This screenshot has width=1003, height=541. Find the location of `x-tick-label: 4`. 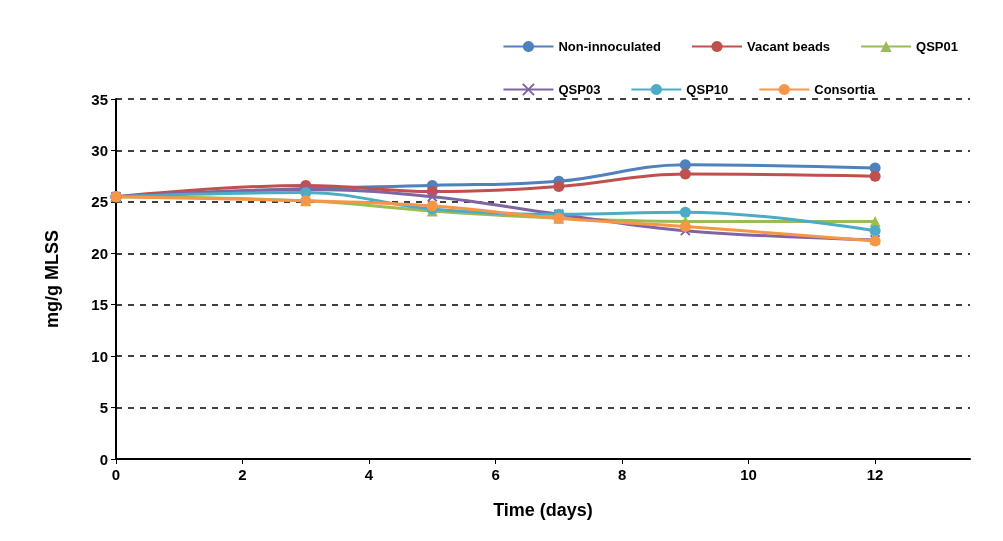

x-tick-label: 4 is located at coordinates (369, 474).